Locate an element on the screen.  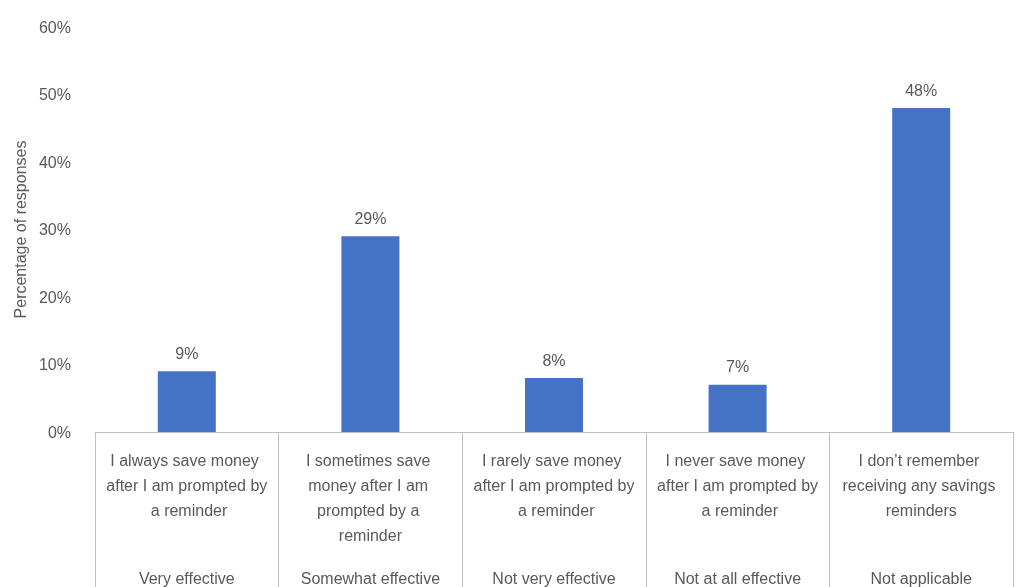
x-tick-label: I don’t remember receiving any savings reminders is located at coordinates (921, 485).